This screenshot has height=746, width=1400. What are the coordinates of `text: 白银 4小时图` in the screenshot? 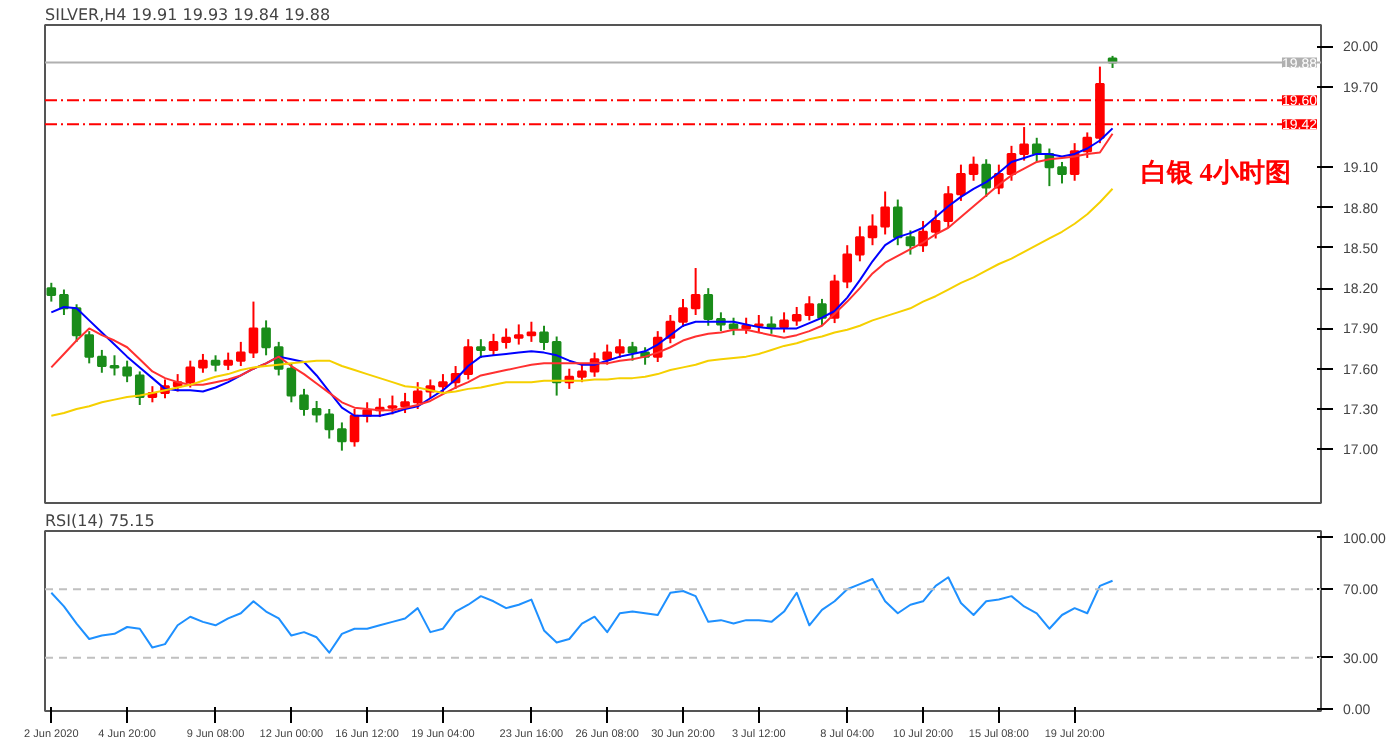 It's located at (1216, 172).